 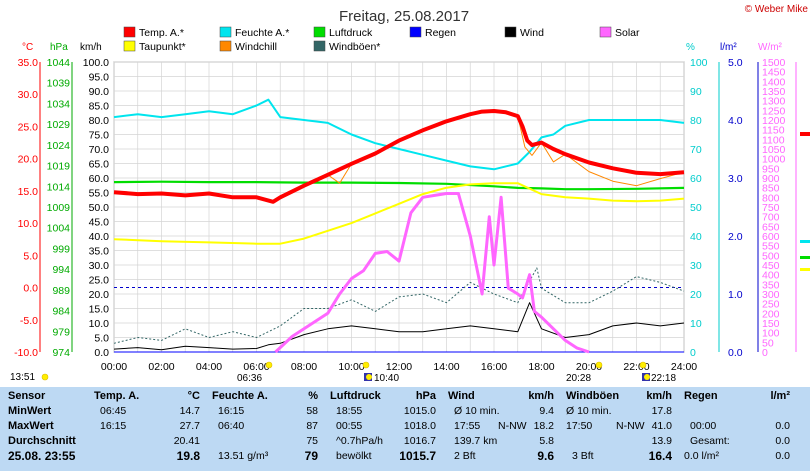 What do you see at coordinates (696, 208) in the screenshot?
I see `humidity-tick-label: 50` at bounding box center [696, 208].